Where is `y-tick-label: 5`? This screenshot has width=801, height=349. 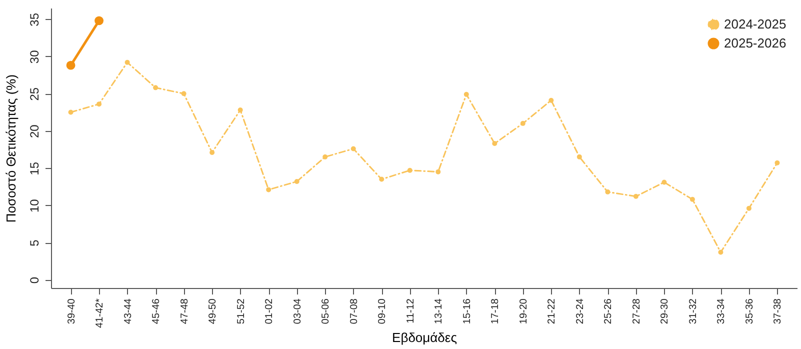
y-tick-label: 5 is located at coordinates (35, 242).